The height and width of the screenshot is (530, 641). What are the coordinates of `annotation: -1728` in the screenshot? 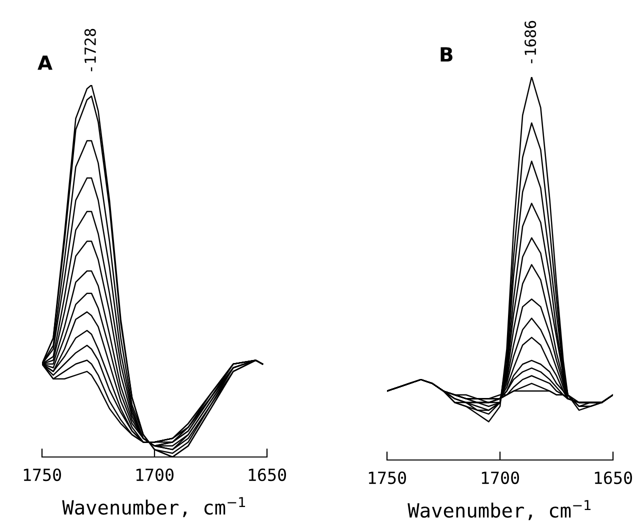 It's located at (90, 50).